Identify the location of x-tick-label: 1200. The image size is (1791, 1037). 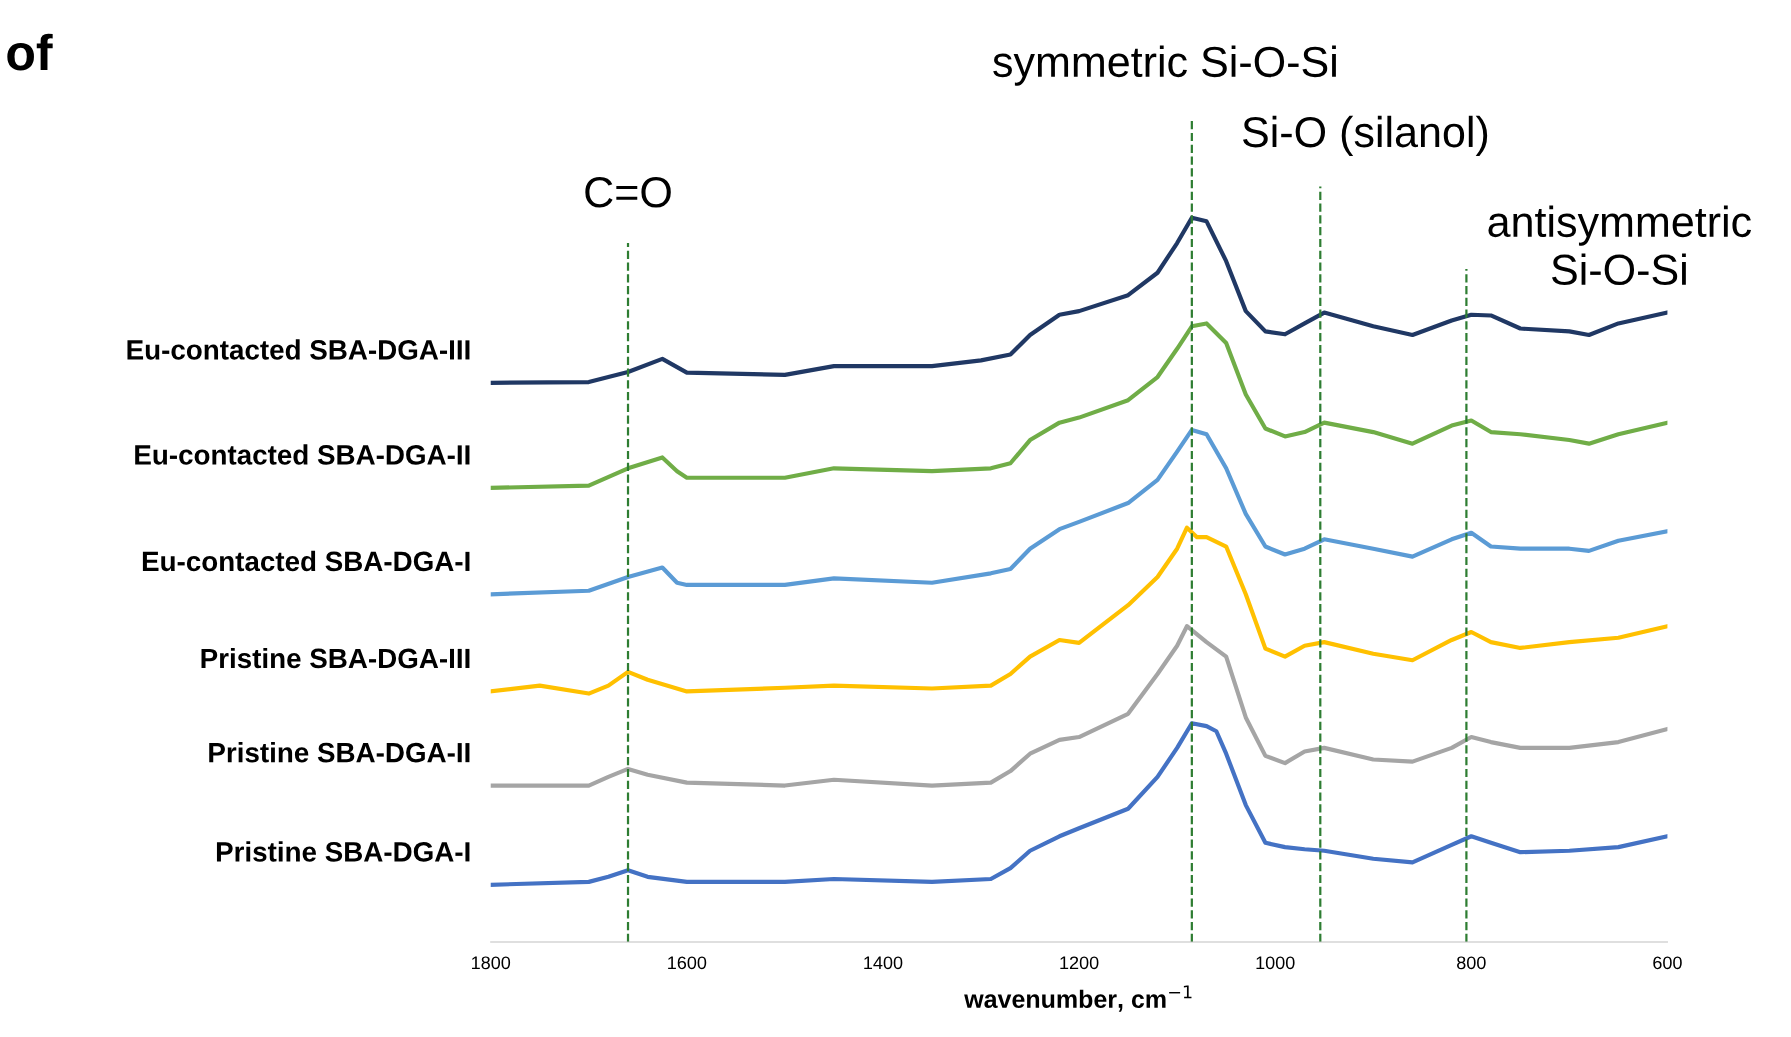
(1079, 963).